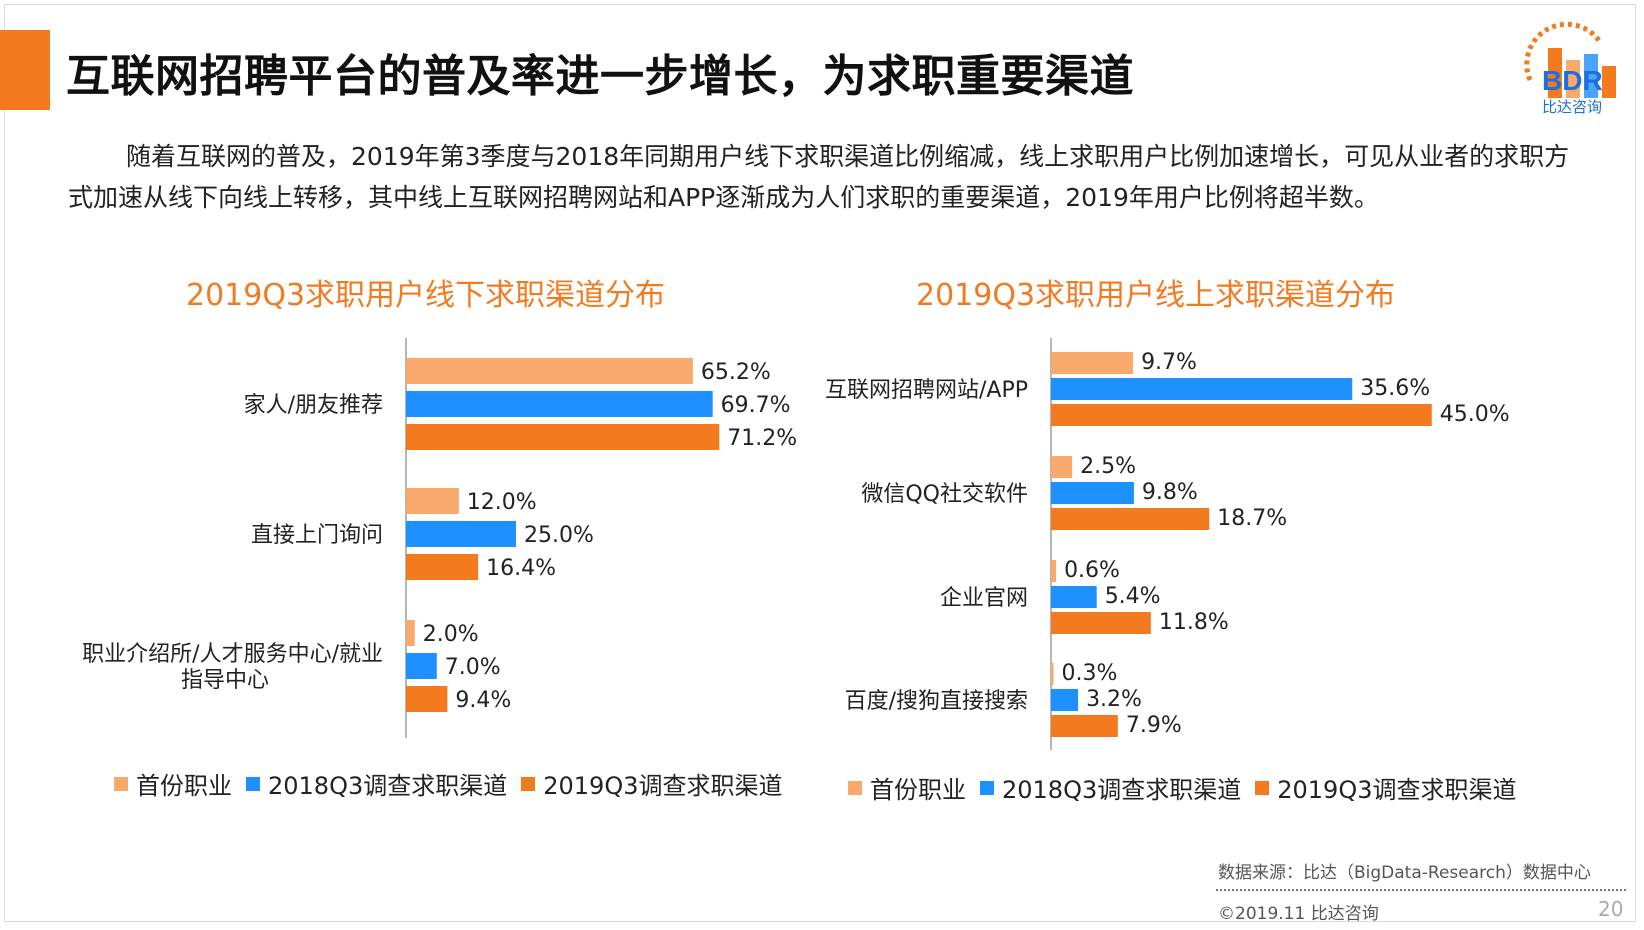 This screenshot has width=1644, height=930. What do you see at coordinates (1114, 699) in the screenshot?
I see `data-label-2018: 3.2%` at bounding box center [1114, 699].